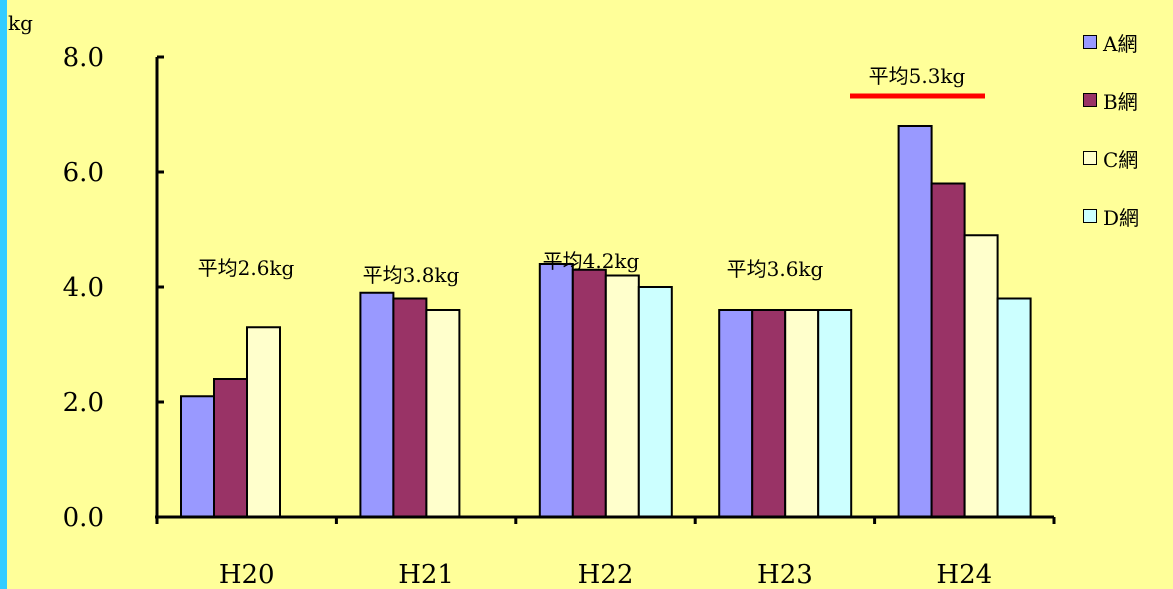 This screenshot has width=1173, height=589. What do you see at coordinates (83, 288) in the screenshot?
I see `y-tick-label: 4.0` at bounding box center [83, 288].